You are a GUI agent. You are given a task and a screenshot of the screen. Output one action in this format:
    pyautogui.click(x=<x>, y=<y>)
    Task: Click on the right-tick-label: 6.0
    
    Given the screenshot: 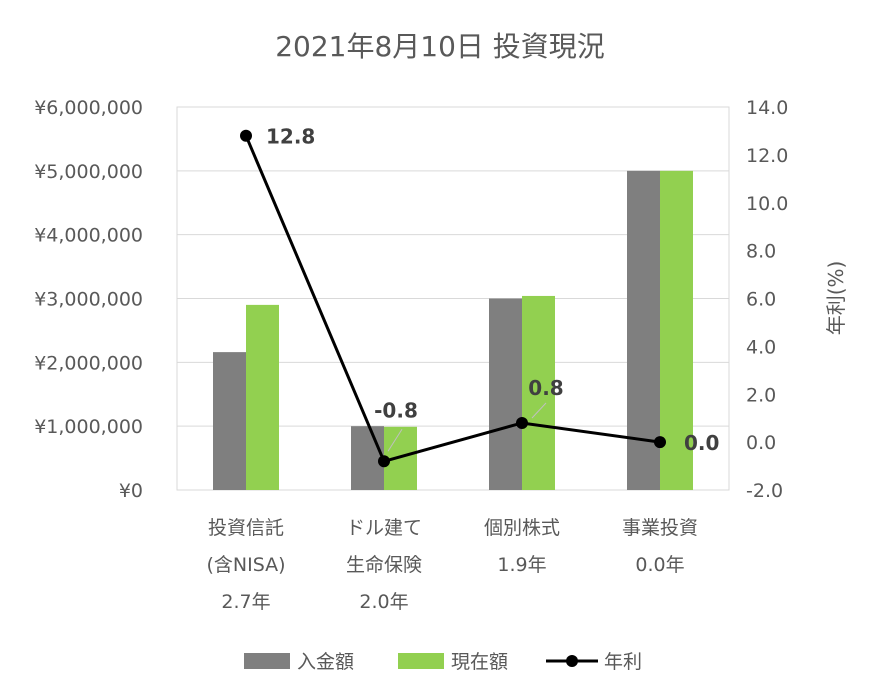 What is the action you would take?
    pyautogui.click(x=761, y=300)
    